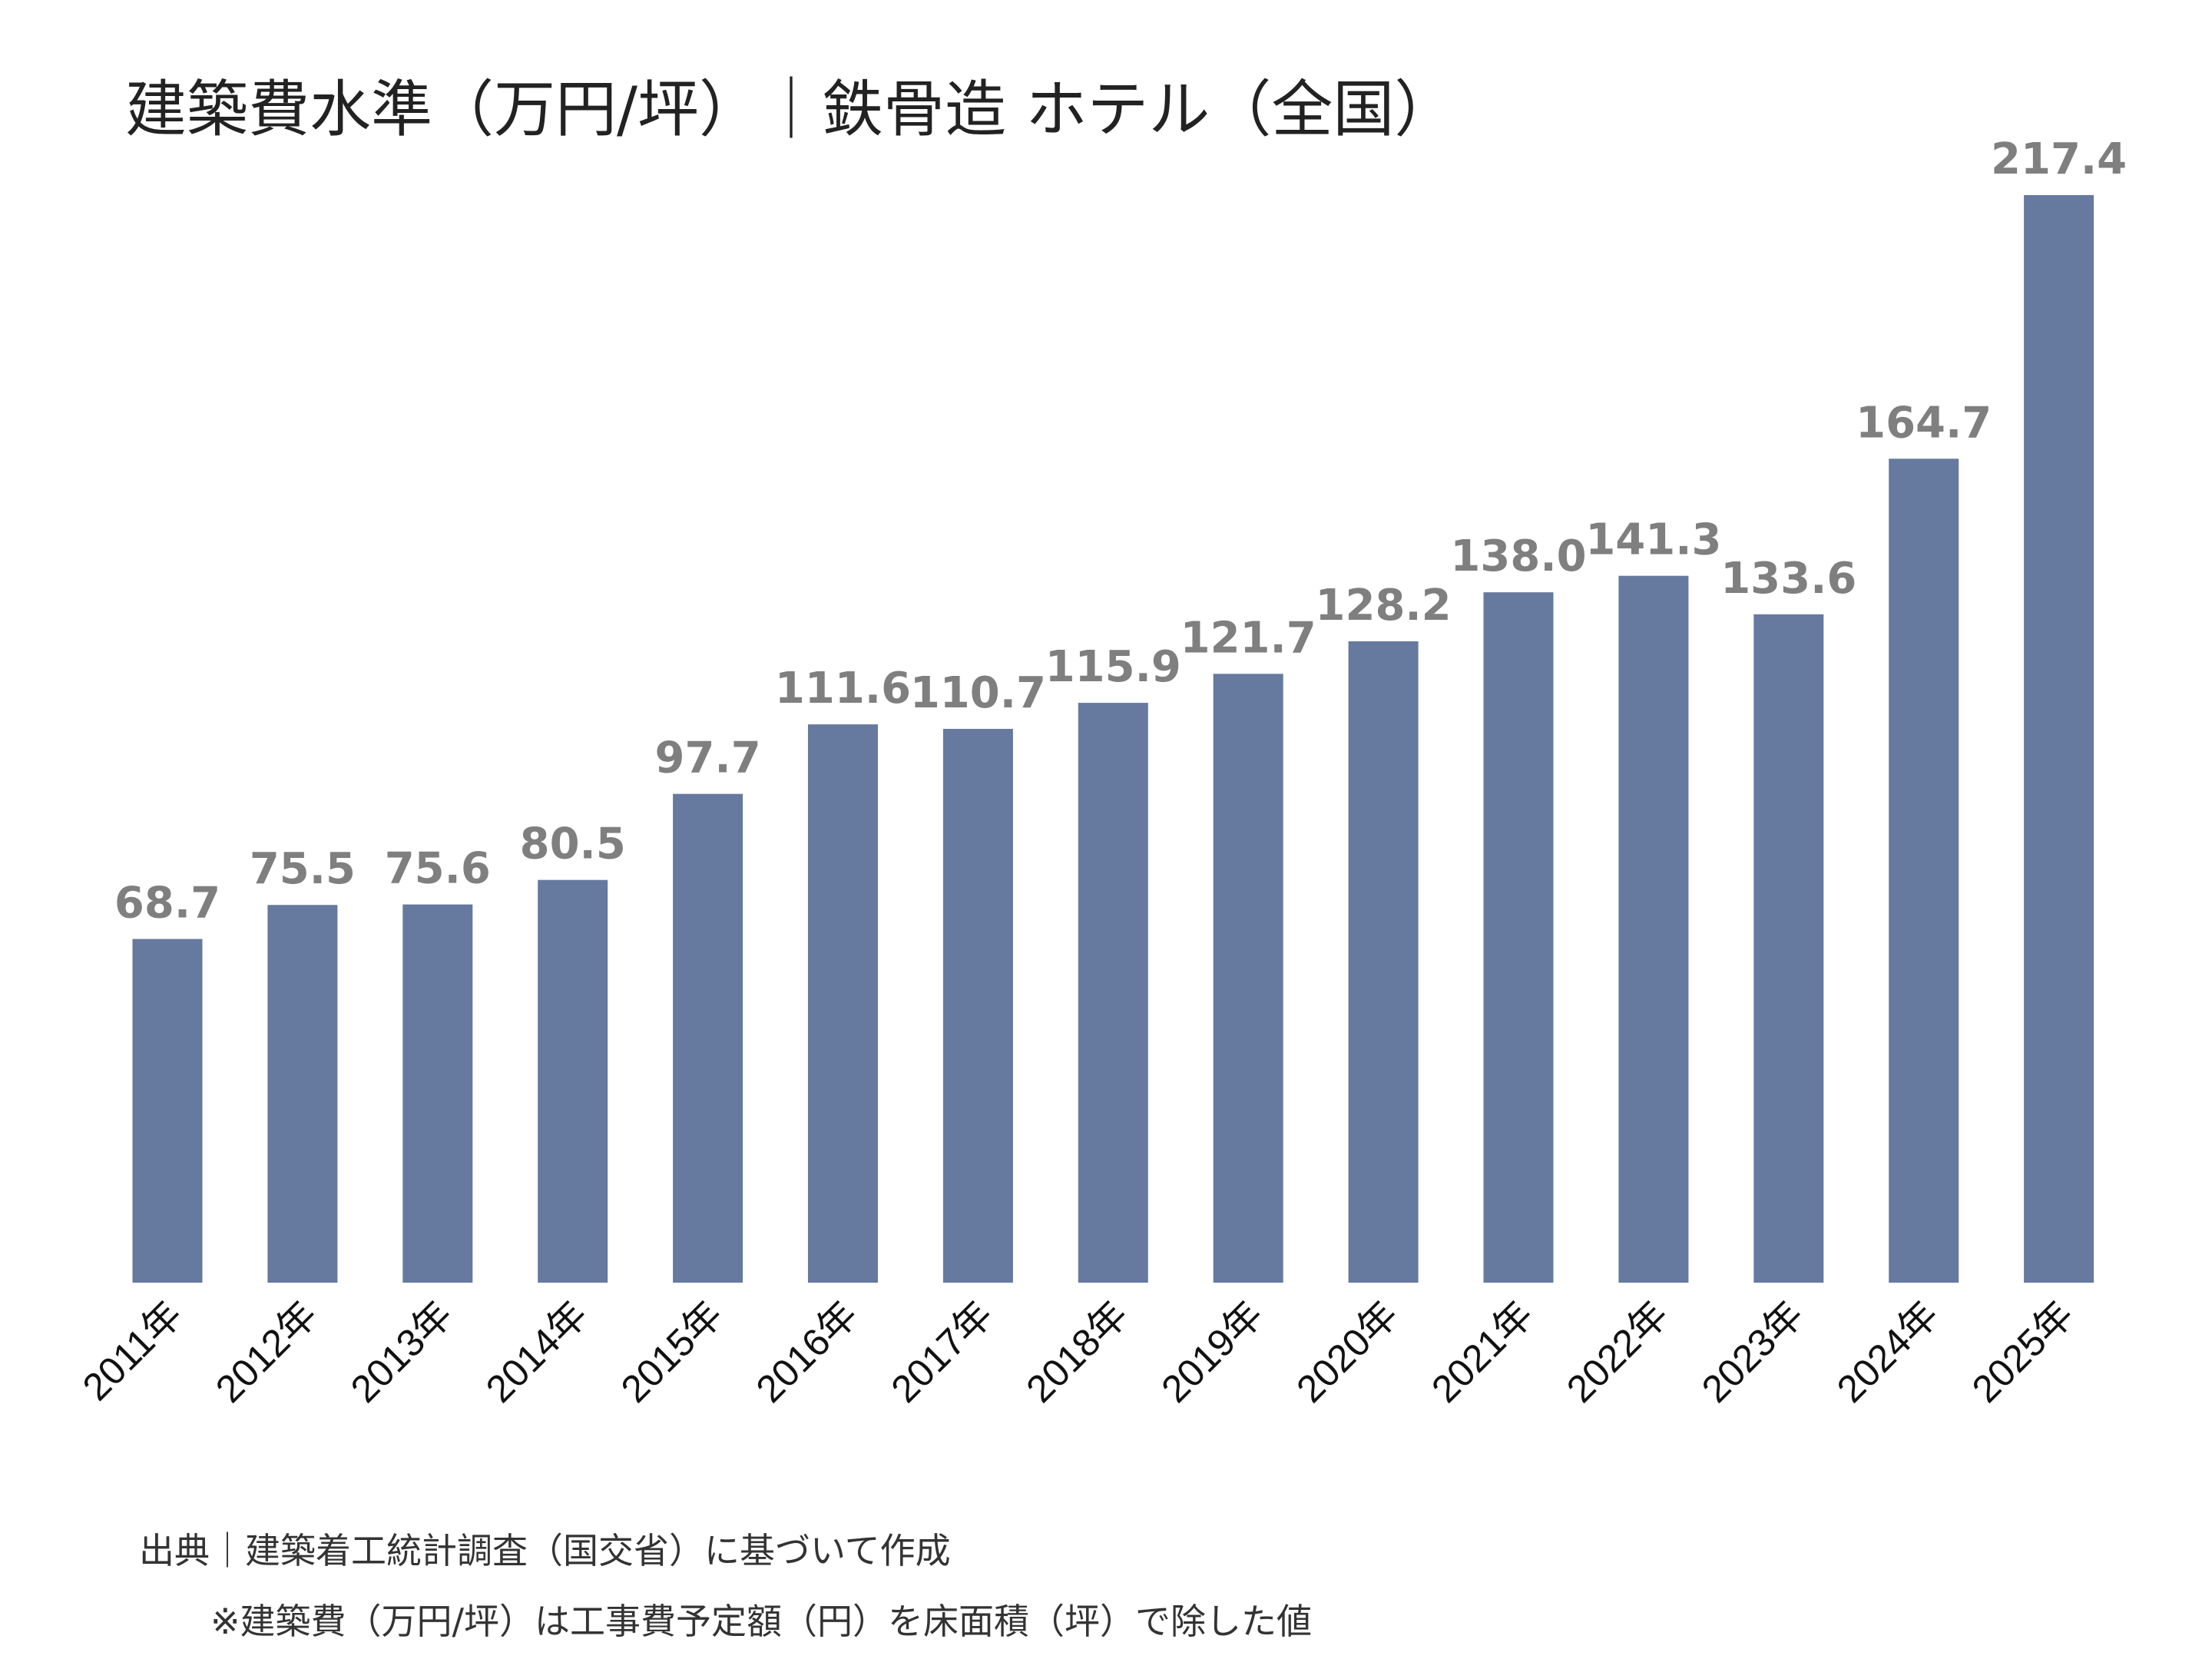 The image size is (2212, 1659). Describe the element at coordinates (1248, 638) in the screenshot. I see `data-label: 121.7` at that location.